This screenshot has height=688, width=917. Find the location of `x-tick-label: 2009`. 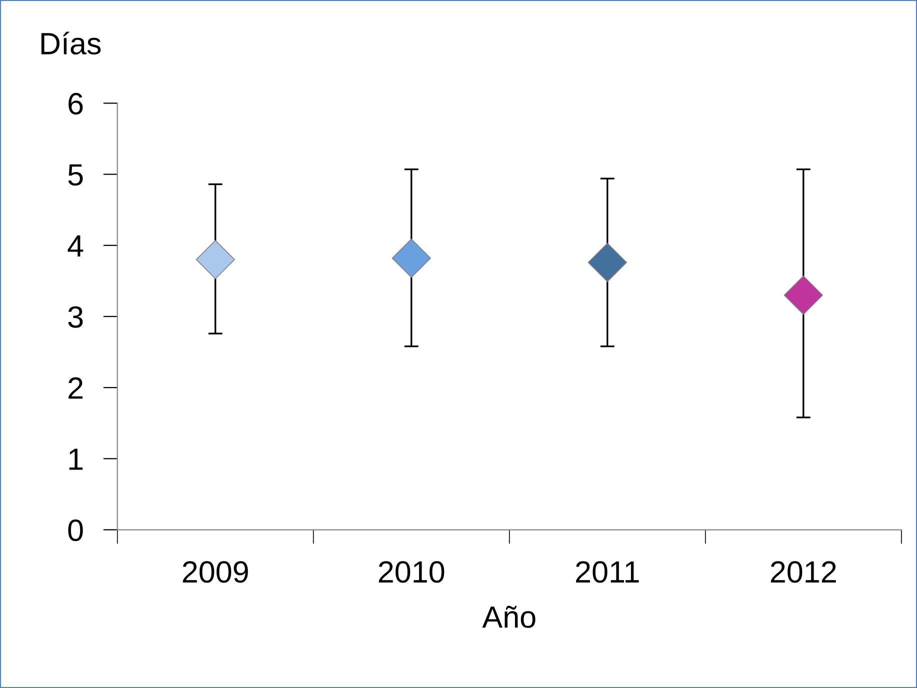

x-tick-label: 2009 is located at coordinates (215, 572).